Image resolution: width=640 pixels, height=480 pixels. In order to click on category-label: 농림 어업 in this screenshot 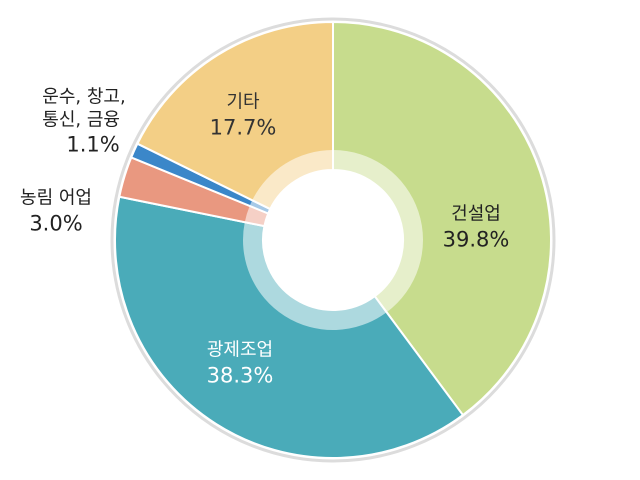, I will do `click(56, 198)`.